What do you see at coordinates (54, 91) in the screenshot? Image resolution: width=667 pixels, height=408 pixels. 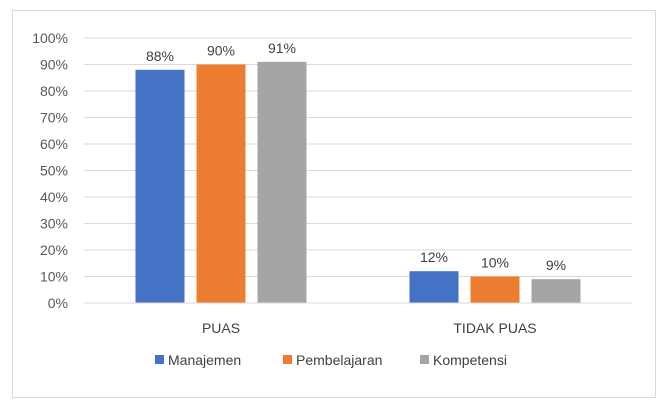 I see `y-tick-label: 80%` at bounding box center [54, 91].